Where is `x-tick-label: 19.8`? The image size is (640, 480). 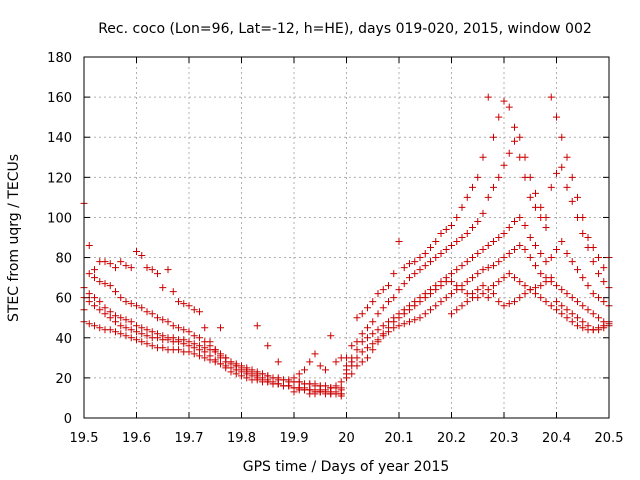 x-tick-label: 19.8 is located at coordinates (241, 438).